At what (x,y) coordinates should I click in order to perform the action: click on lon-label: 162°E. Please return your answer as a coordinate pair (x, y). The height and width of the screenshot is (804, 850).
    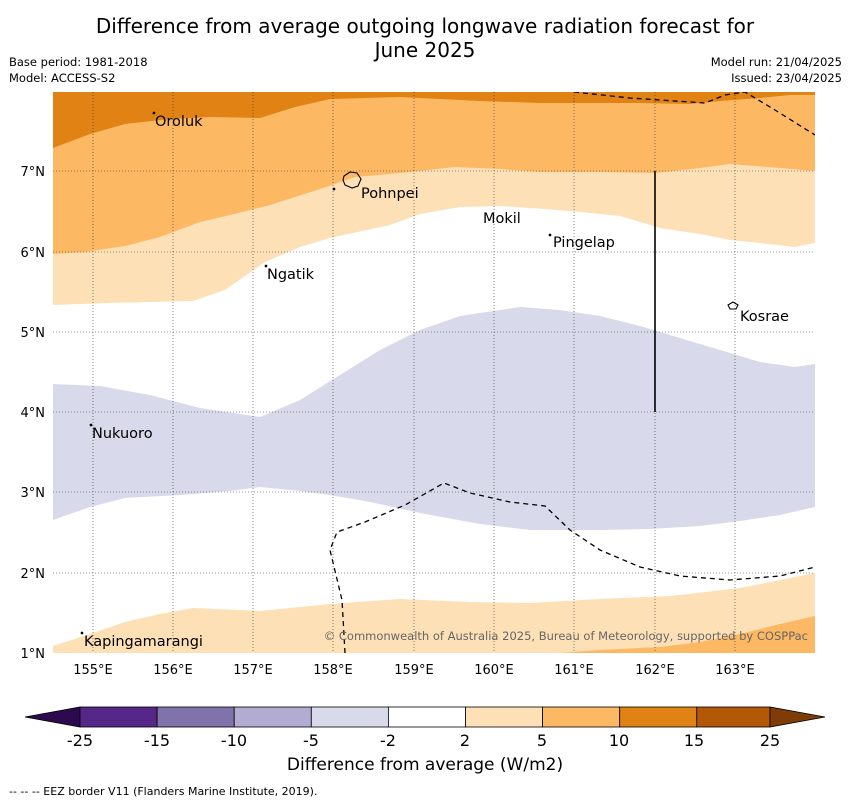
    Looking at the image, I should click on (655, 670).